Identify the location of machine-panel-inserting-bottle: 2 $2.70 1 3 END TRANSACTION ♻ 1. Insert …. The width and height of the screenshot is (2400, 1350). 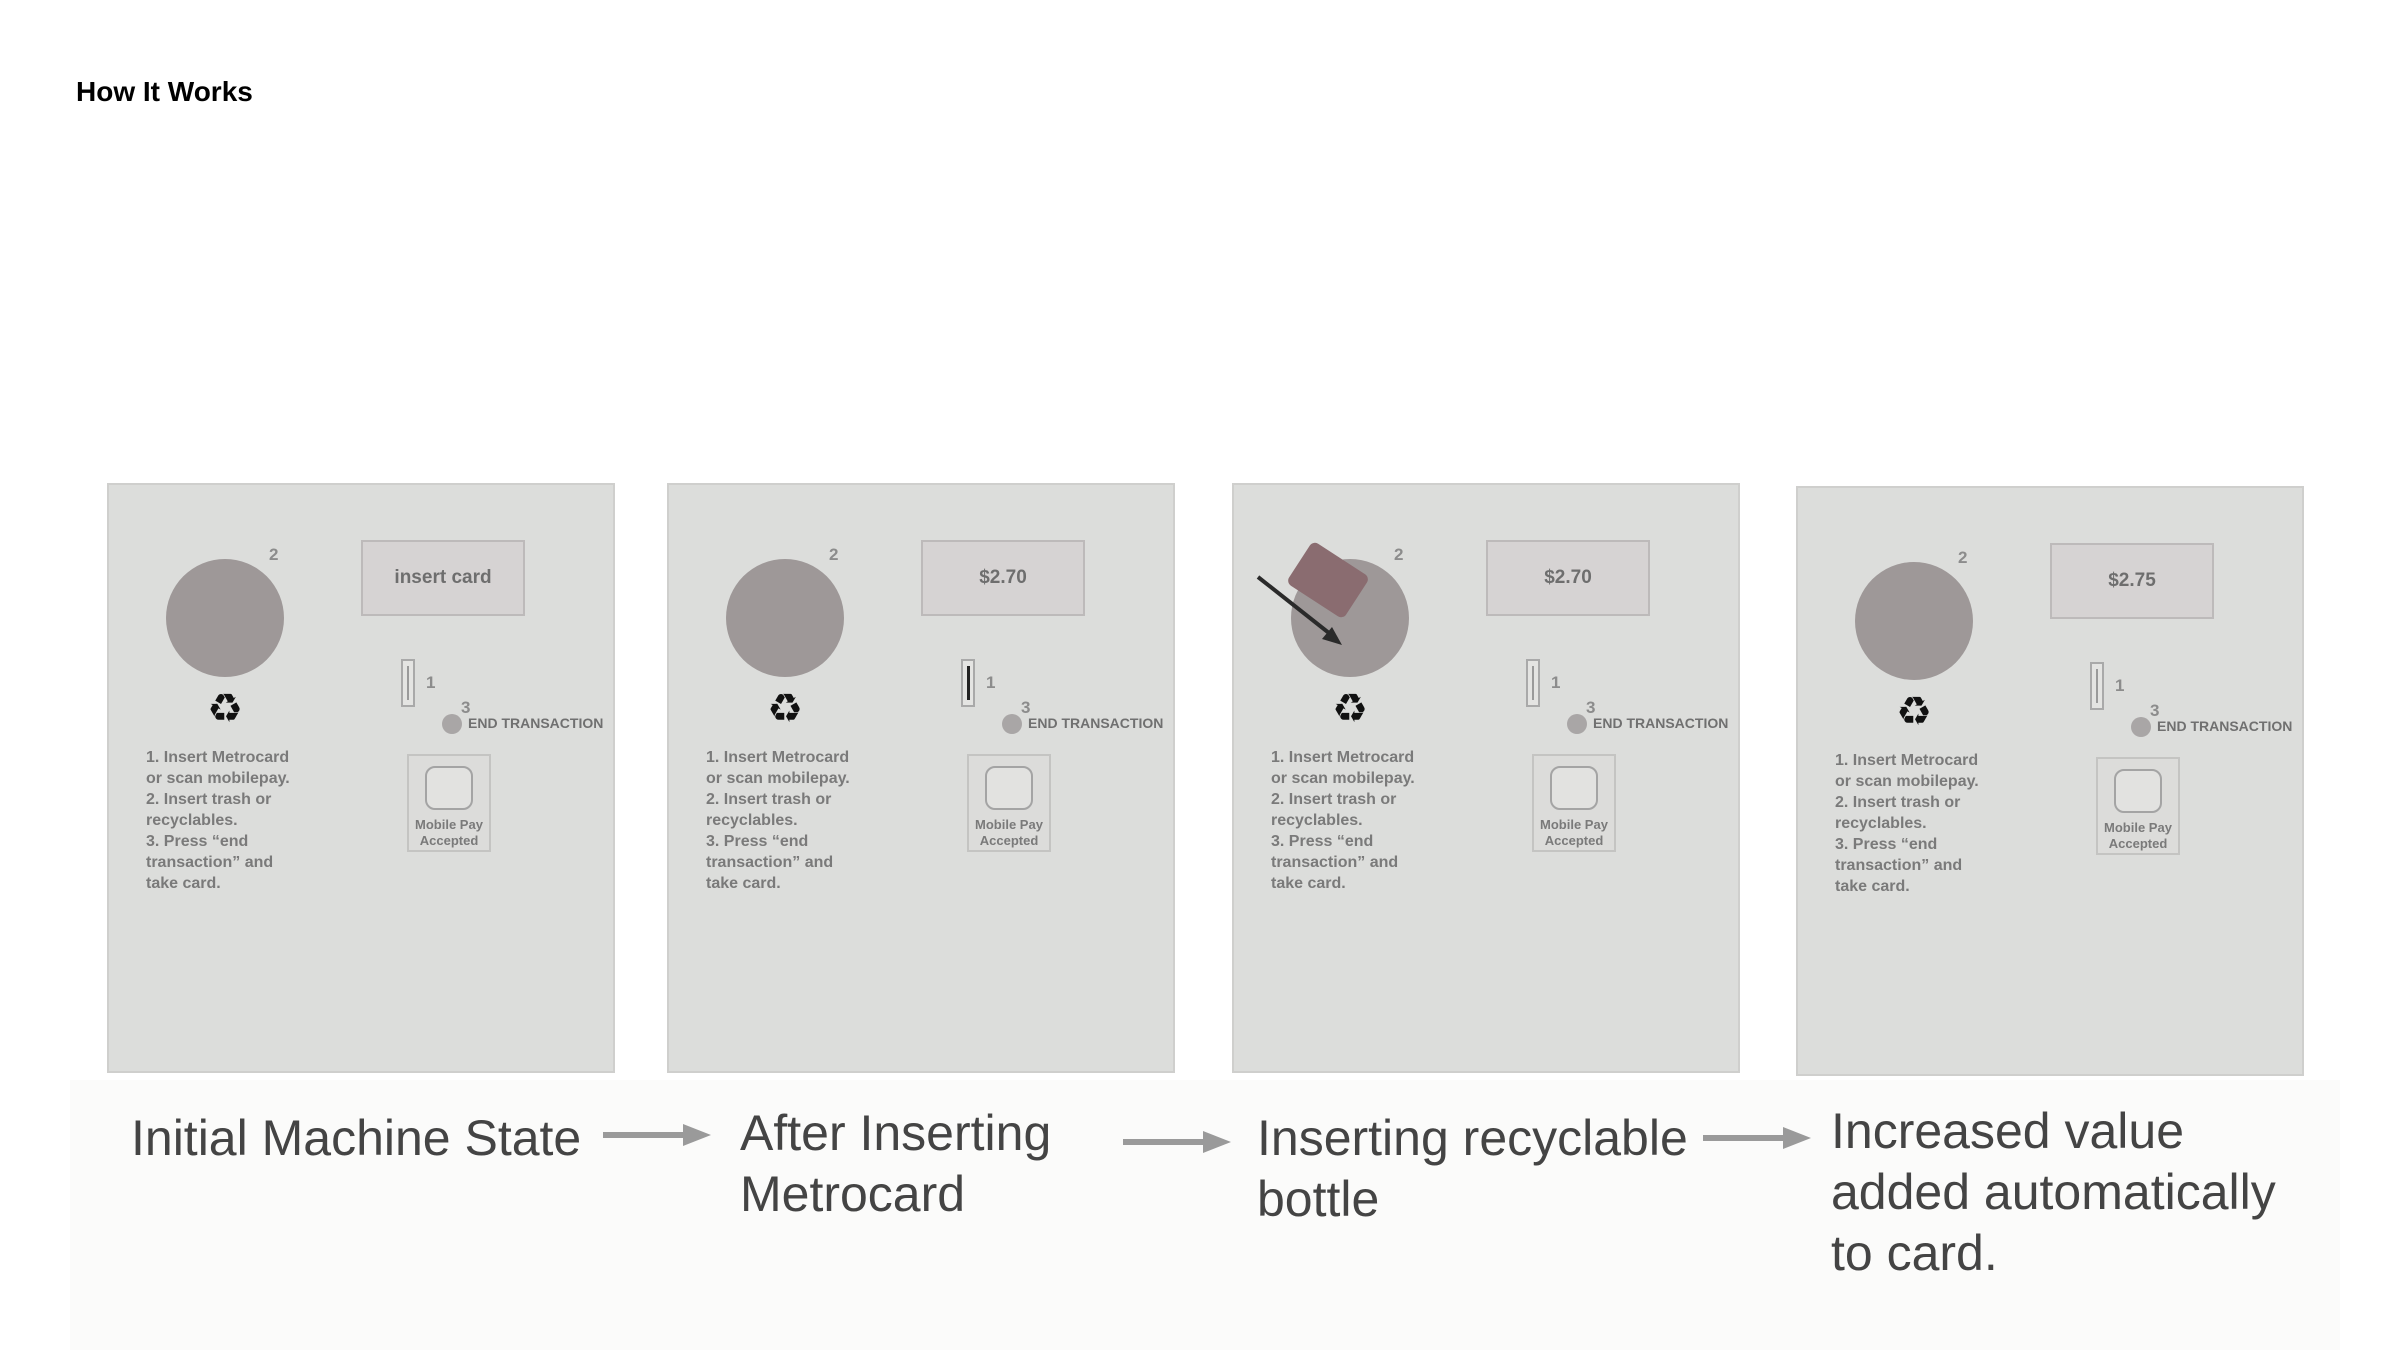
(1486, 778).